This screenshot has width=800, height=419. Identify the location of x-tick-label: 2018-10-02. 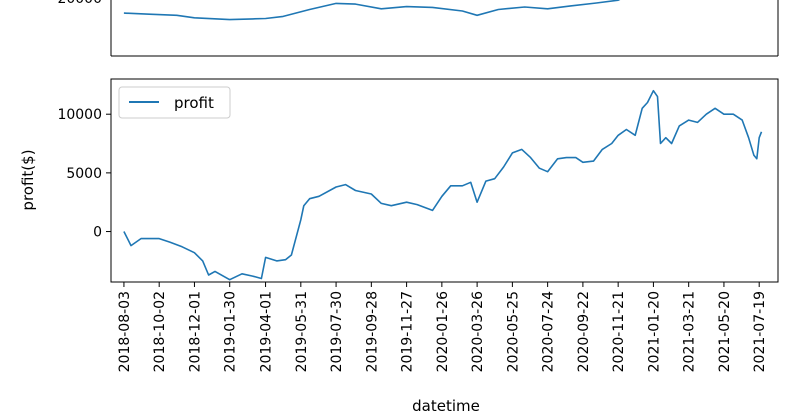
(160, 331).